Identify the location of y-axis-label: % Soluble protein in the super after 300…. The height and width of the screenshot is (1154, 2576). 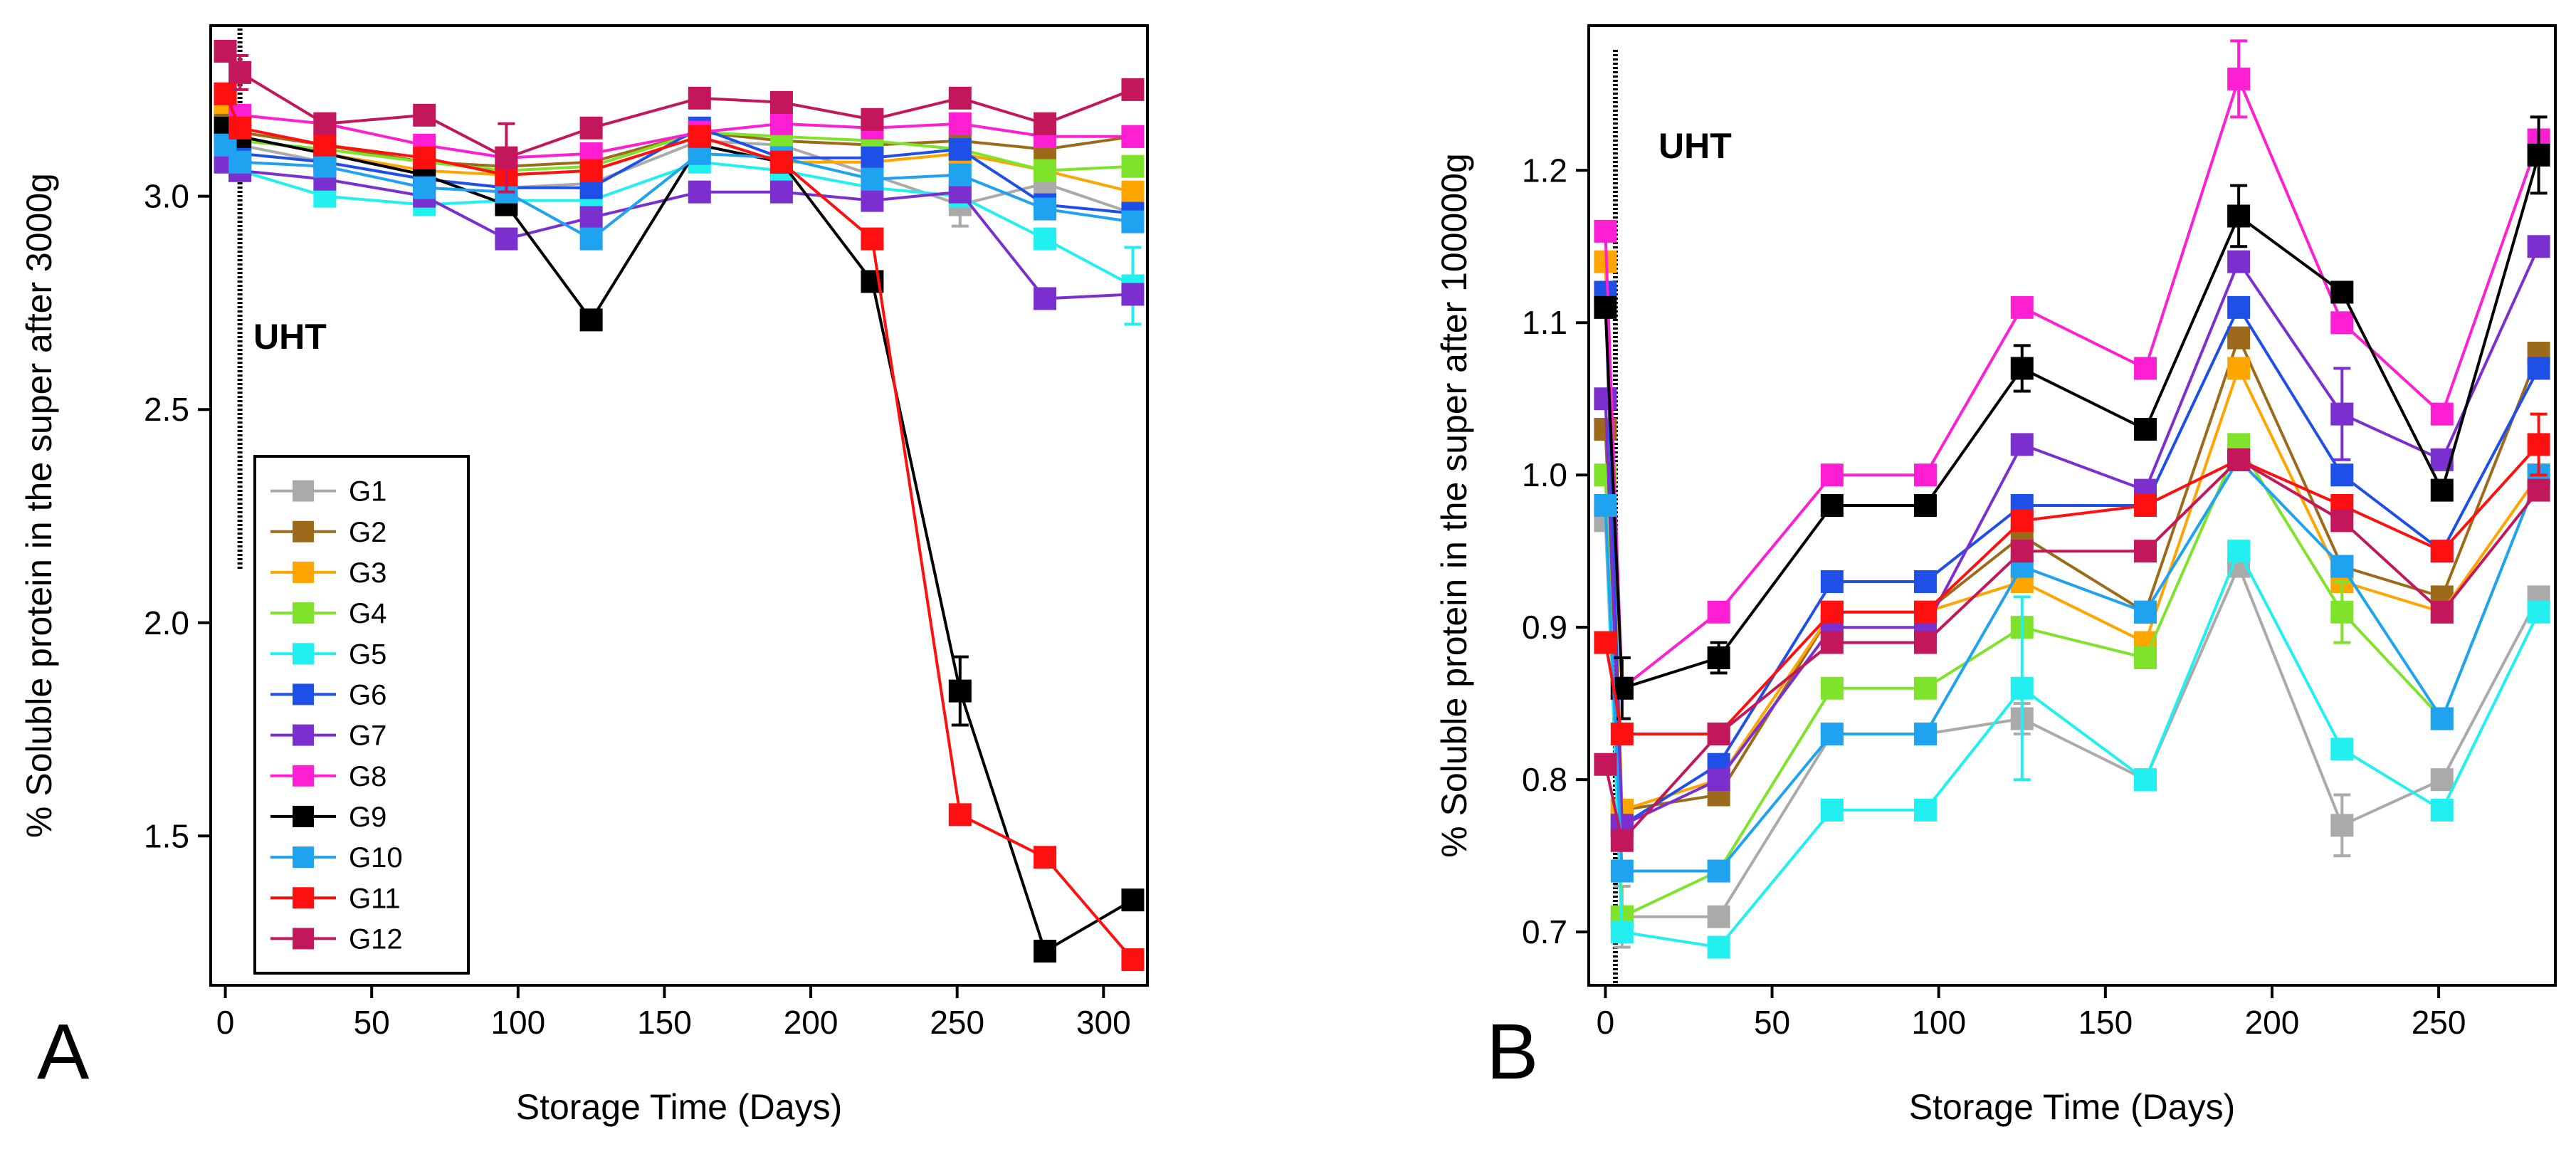
(39, 505).